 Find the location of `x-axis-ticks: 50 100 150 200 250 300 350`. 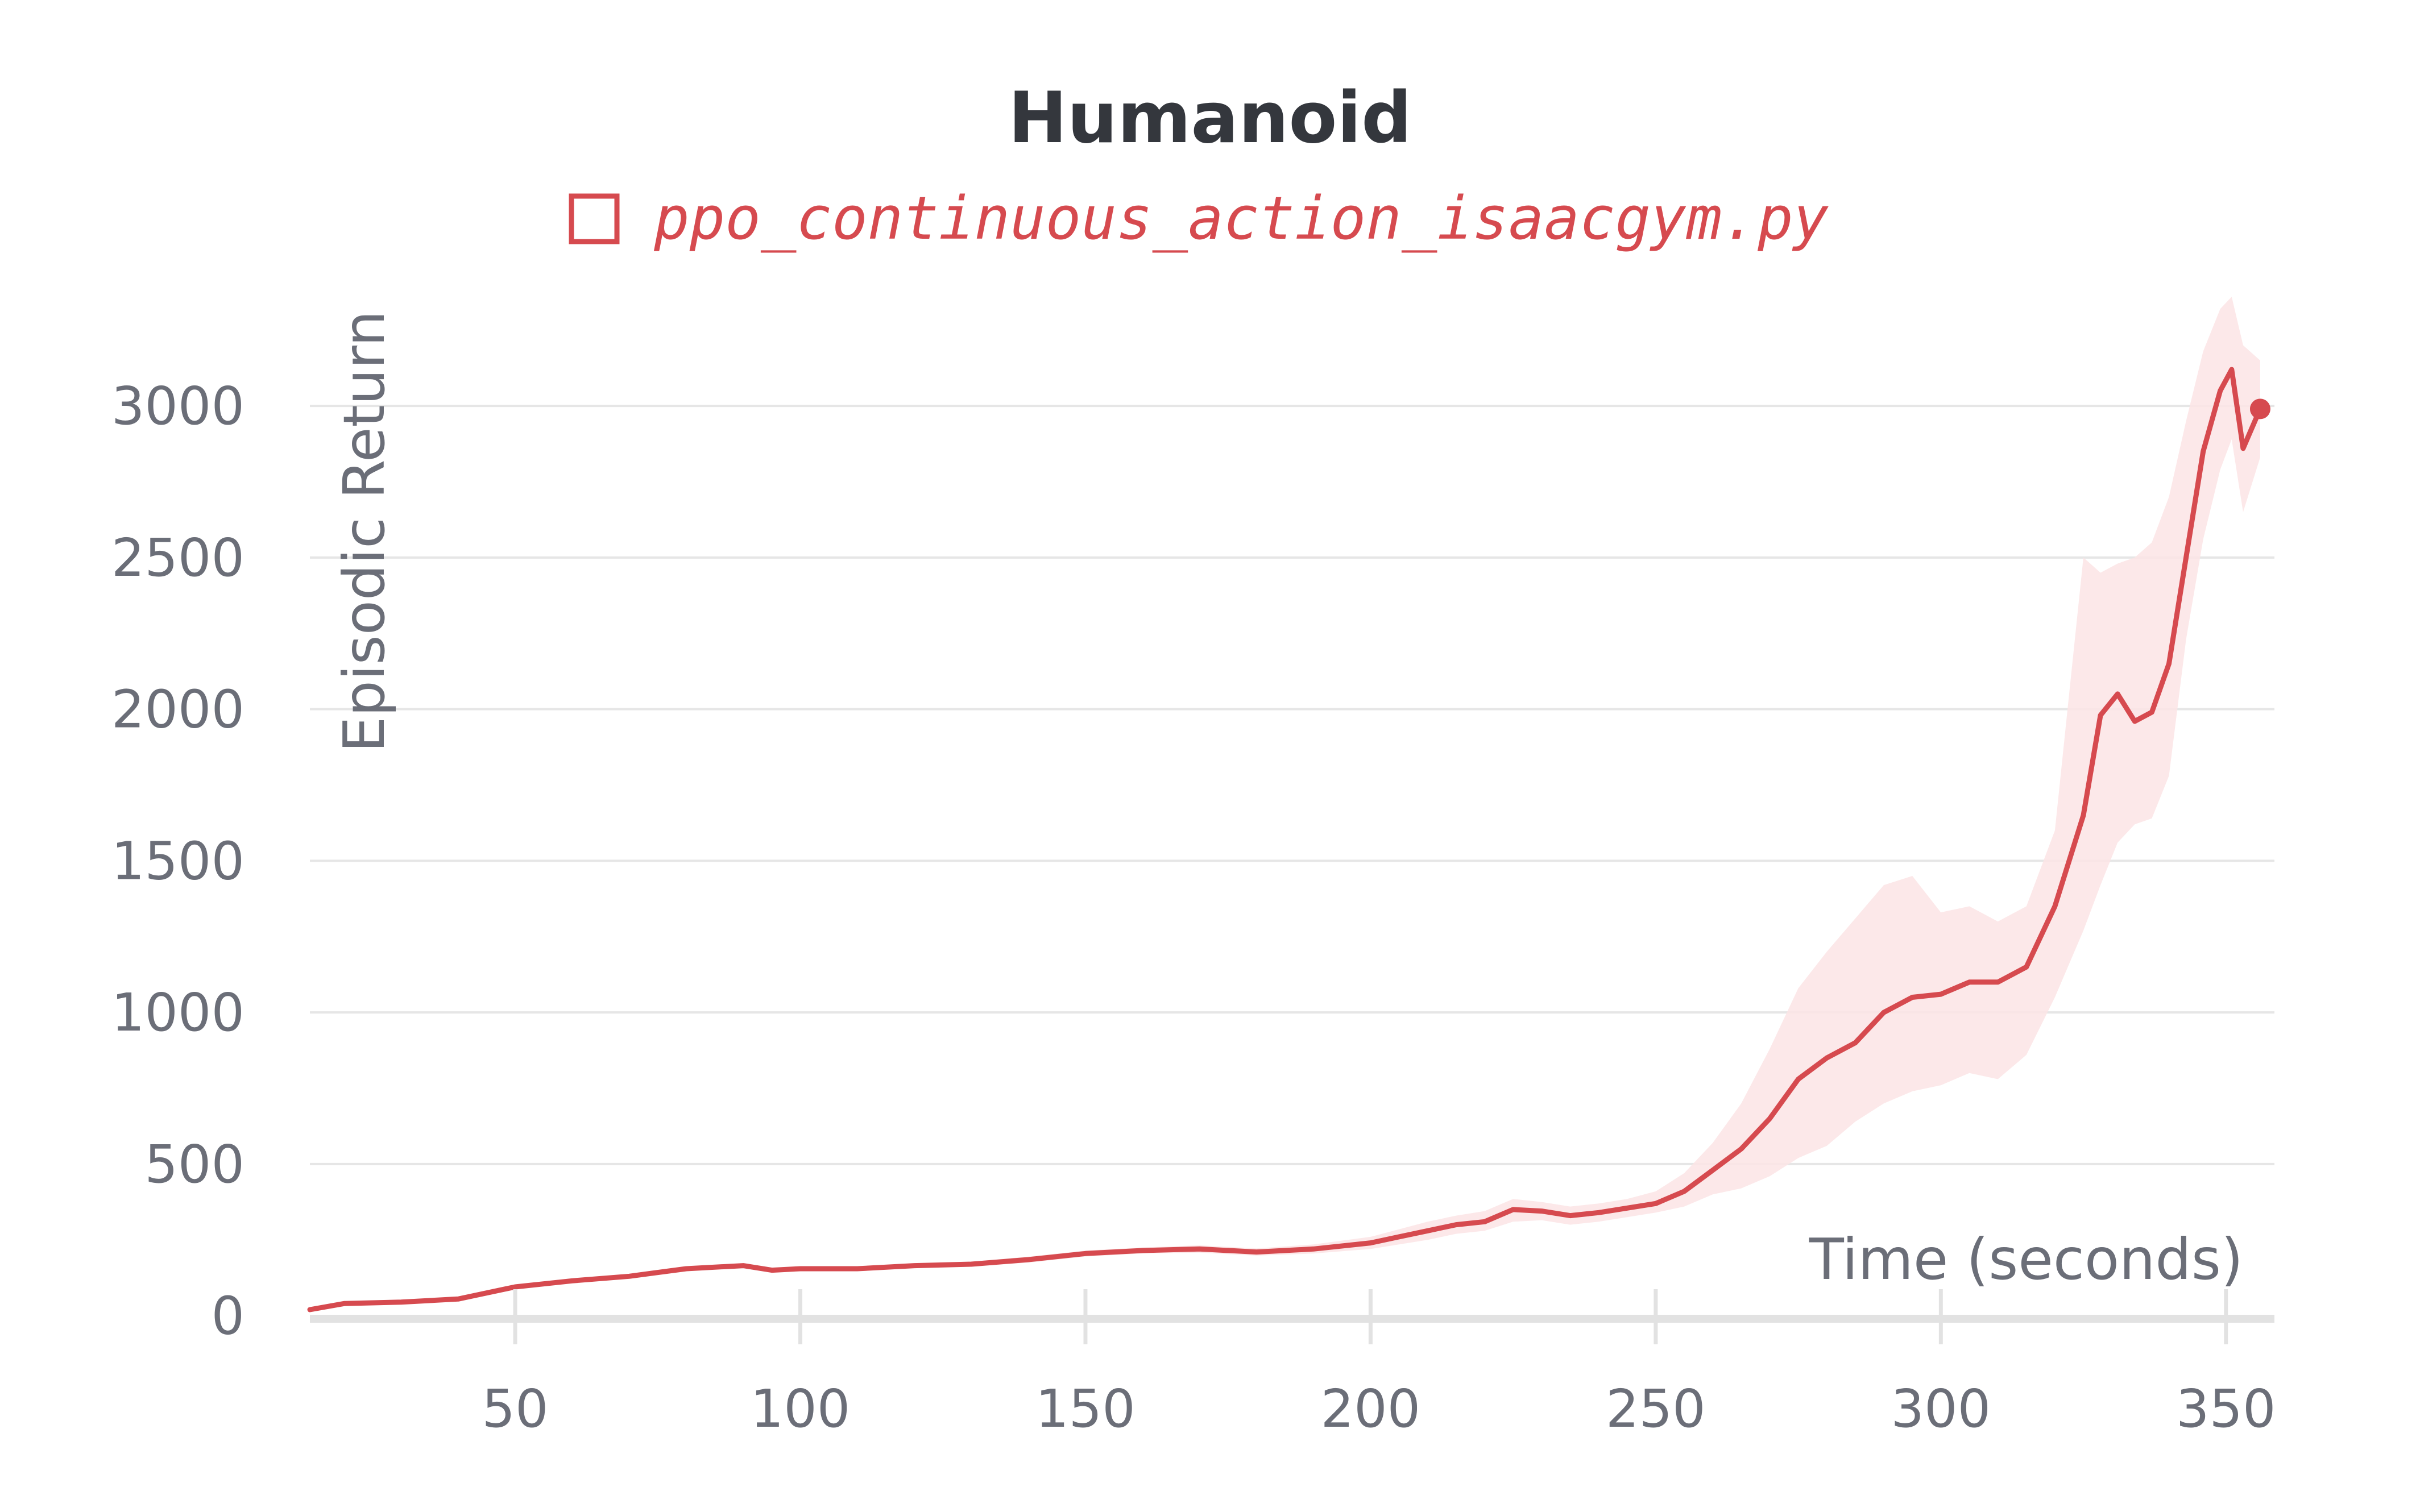

x-axis-ticks: 50 100 150 200 250 300 350 is located at coordinates (1379, 1408).